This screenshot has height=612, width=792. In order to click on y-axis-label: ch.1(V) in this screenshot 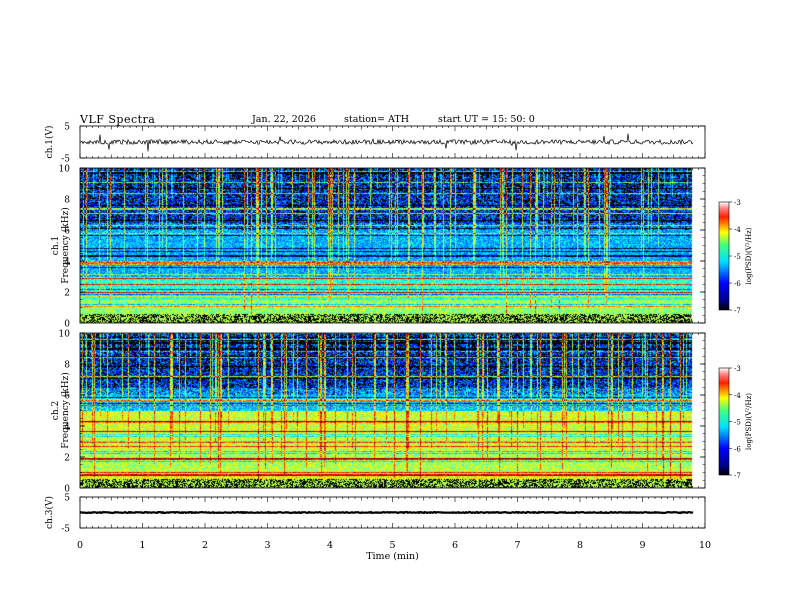, I will do `click(49, 142)`.